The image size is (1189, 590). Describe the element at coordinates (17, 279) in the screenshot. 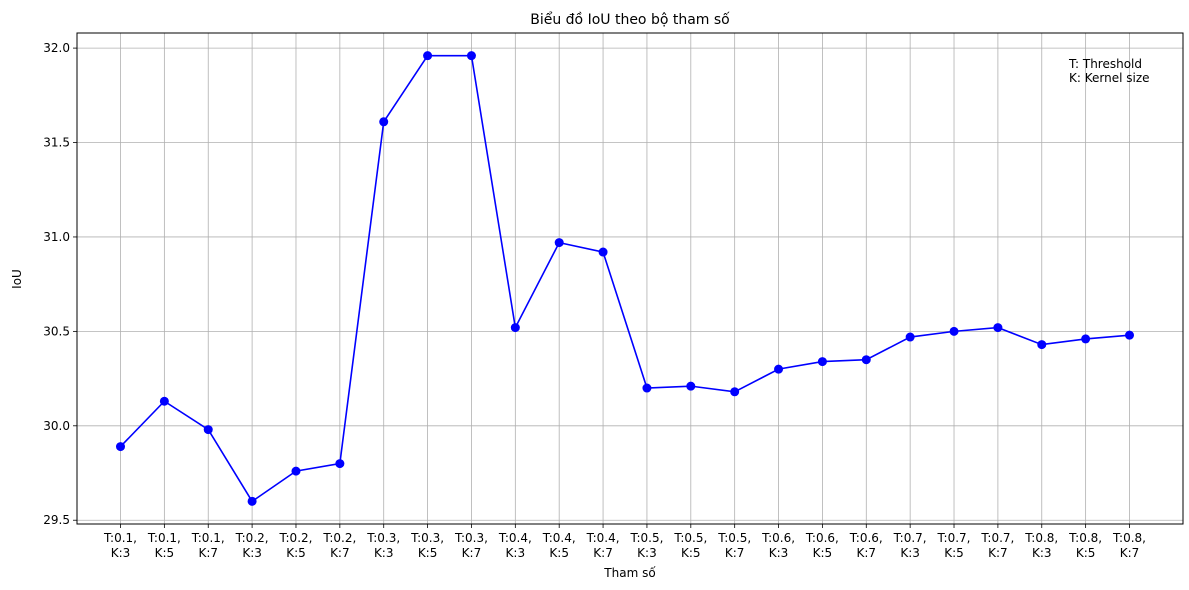

I see `y-axis-title: IoU` at that location.